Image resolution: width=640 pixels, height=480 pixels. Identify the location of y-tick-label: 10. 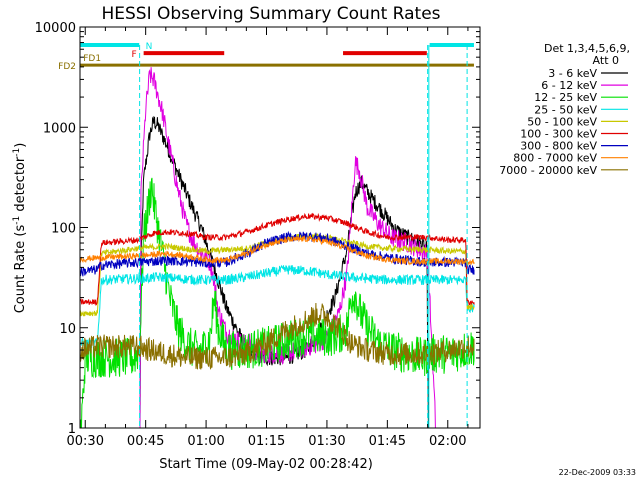
(67, 329).